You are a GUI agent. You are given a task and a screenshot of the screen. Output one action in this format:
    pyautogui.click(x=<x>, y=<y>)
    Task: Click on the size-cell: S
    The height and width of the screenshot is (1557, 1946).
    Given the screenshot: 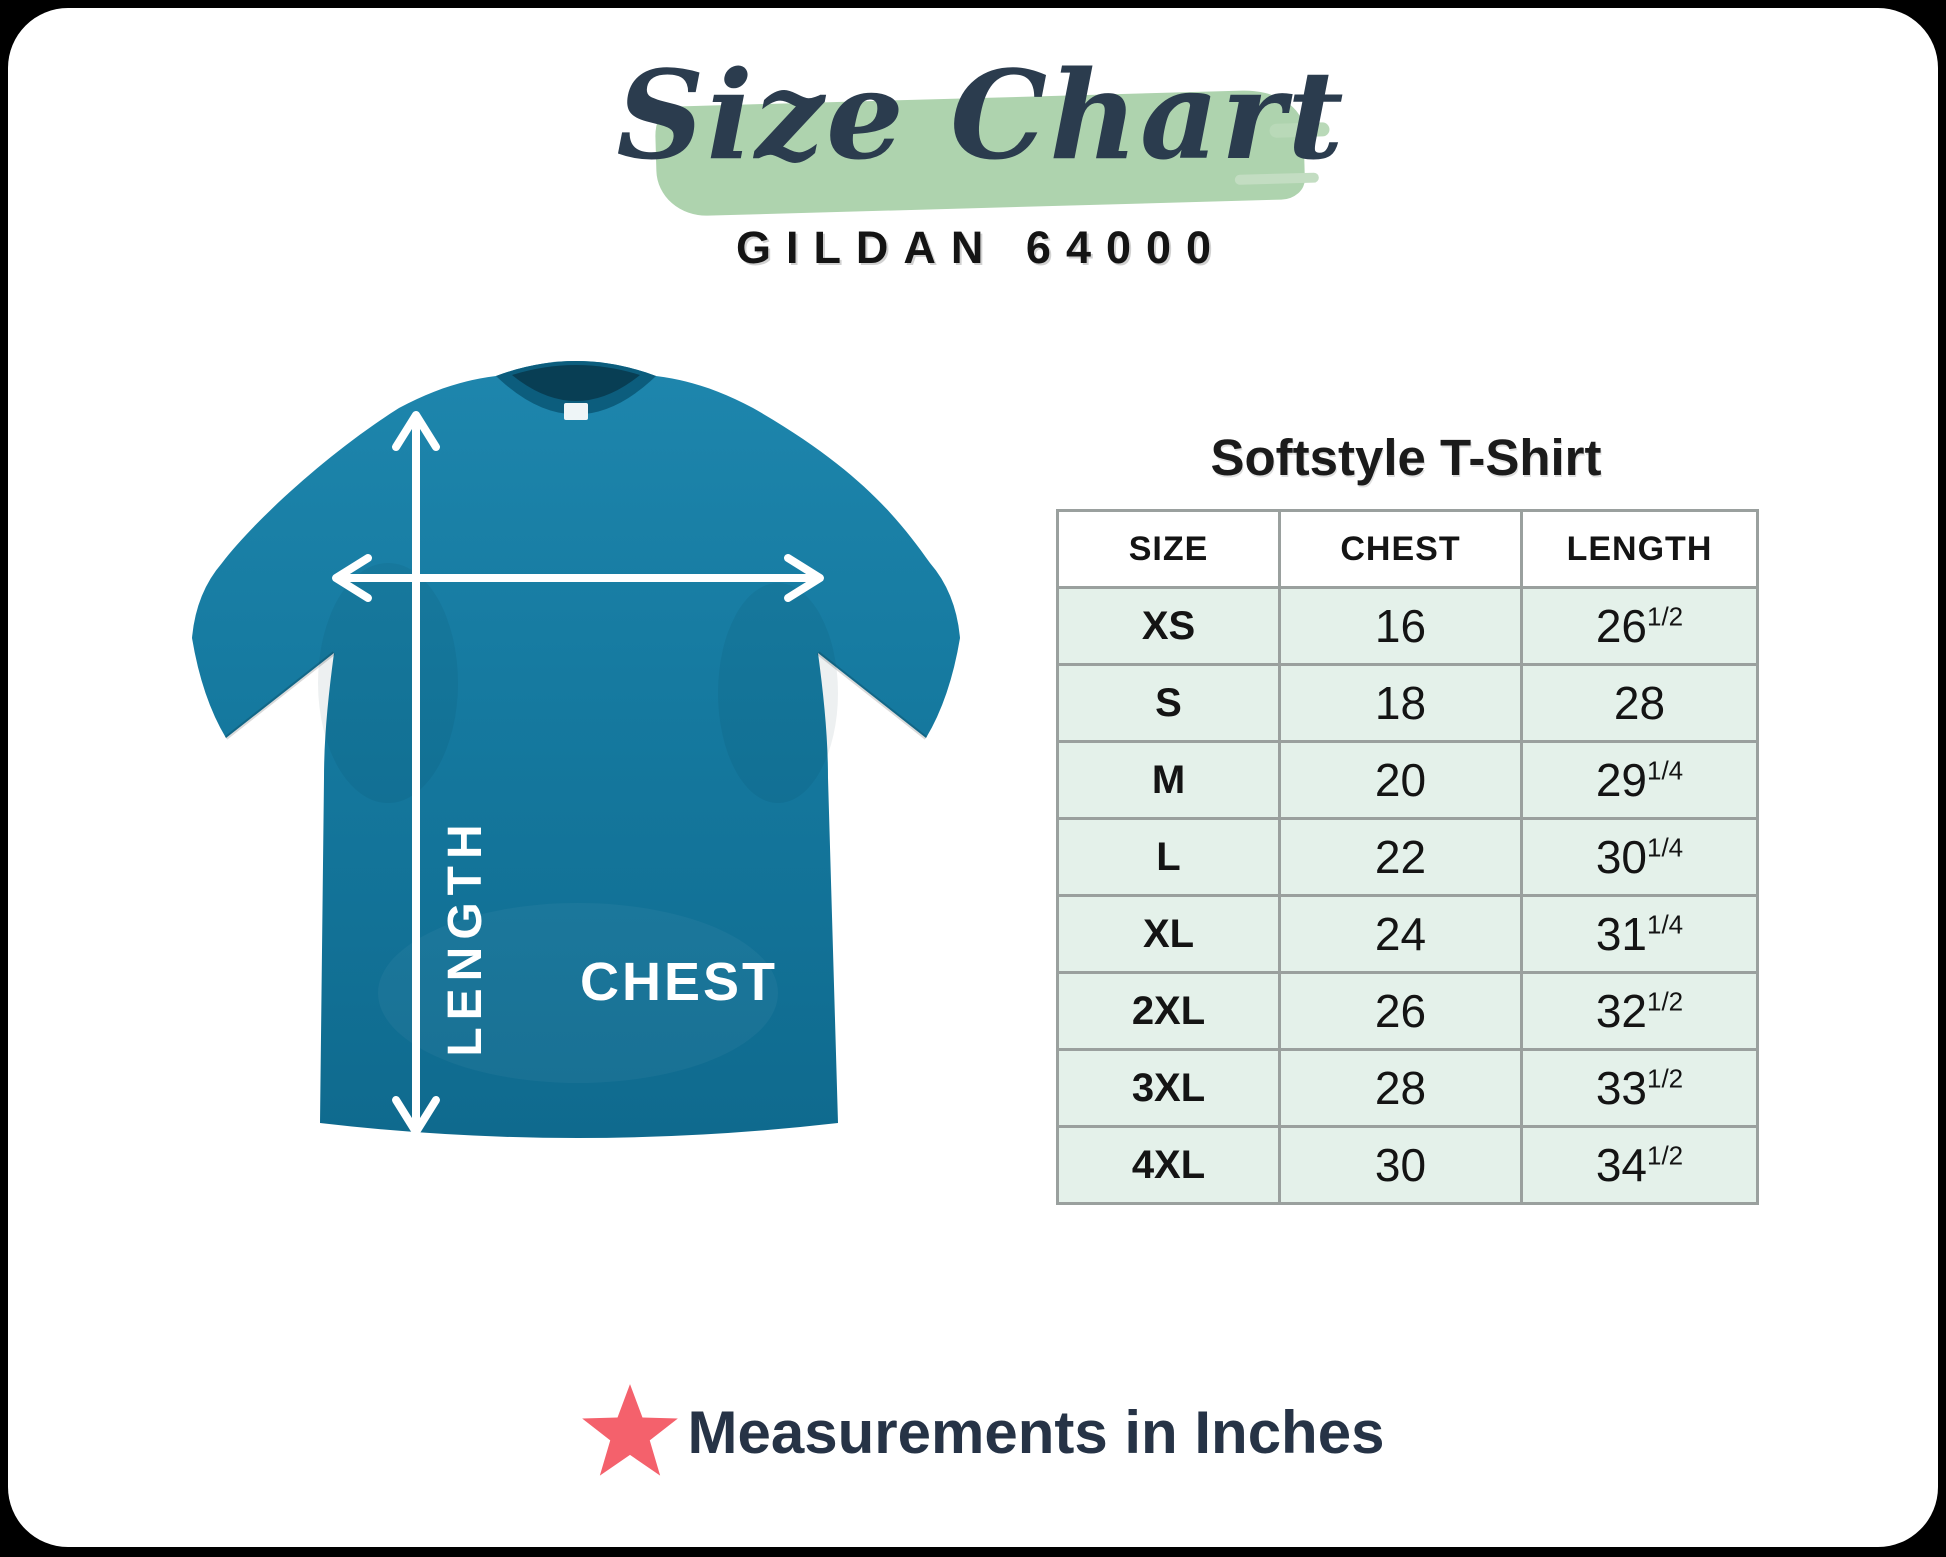 What is the action you would take?
    pyautogui.click(x=1168, y=703)
    